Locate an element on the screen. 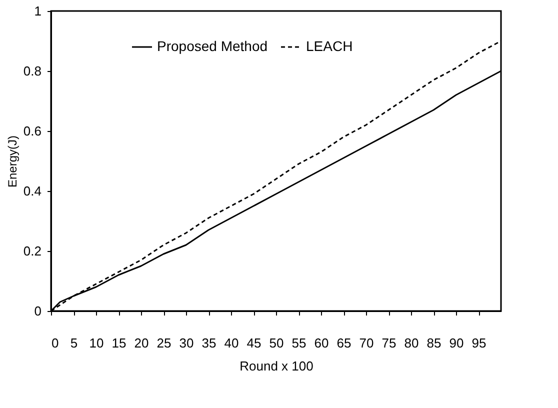  y-tick-label: 0.2 is located at coordinates (32, 251).